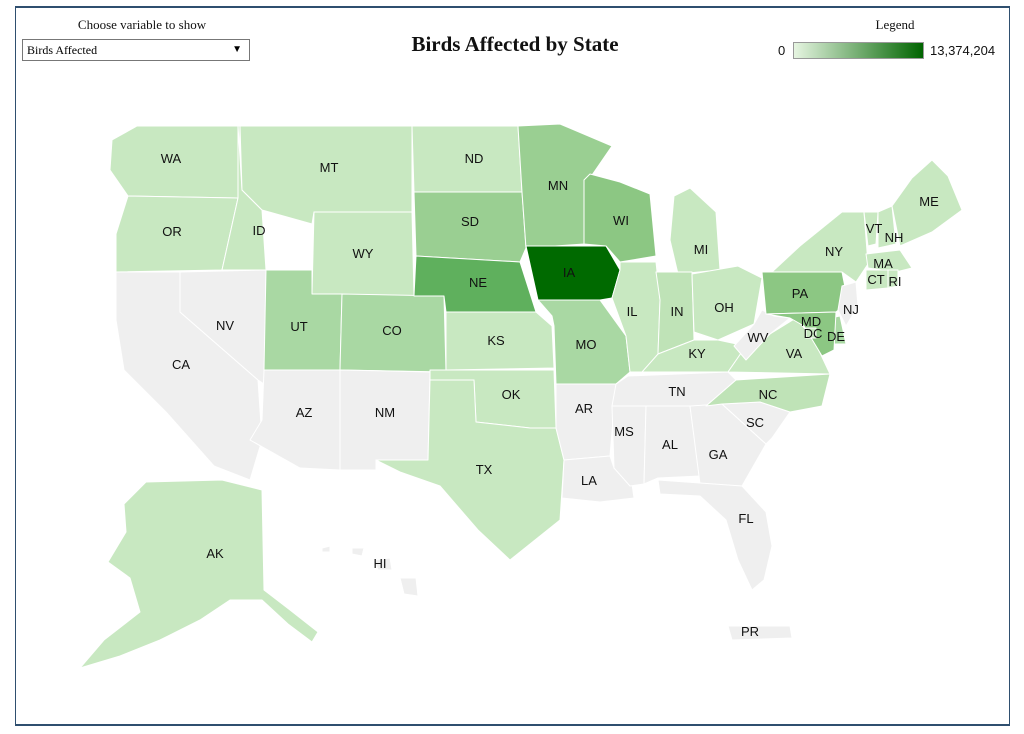 The height and width of the screenshot is (734, 1024). I want to click on state-label-OH: OH, so click(724, 307).